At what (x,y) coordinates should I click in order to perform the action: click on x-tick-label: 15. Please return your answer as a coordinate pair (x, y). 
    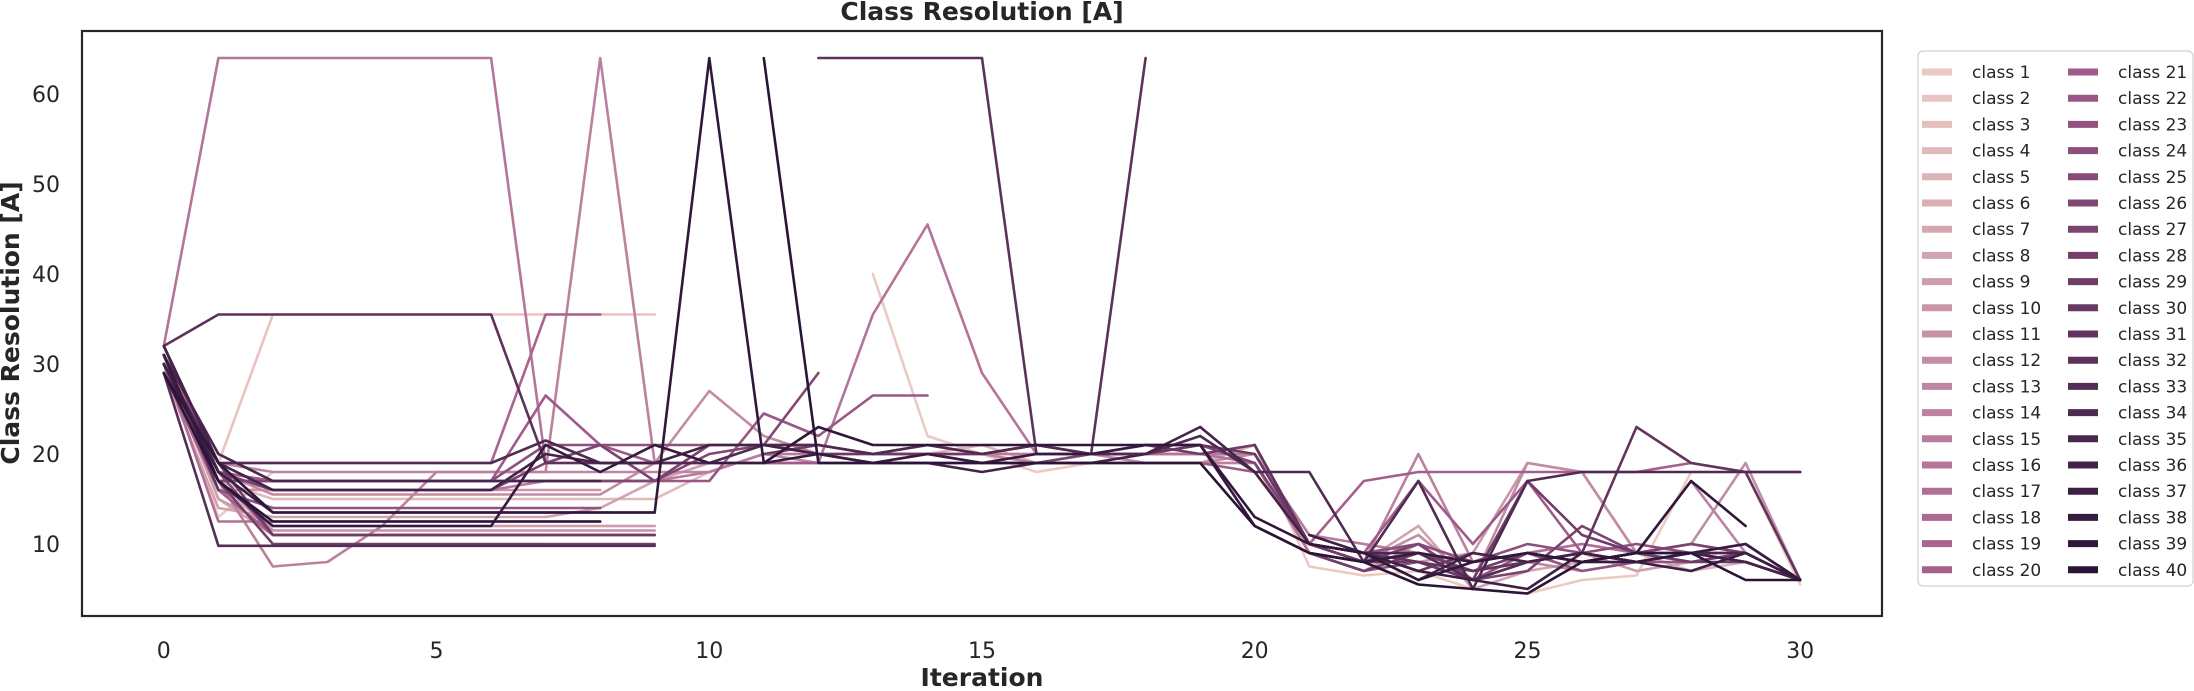
    Looking at the image, I should click on (982, 651).